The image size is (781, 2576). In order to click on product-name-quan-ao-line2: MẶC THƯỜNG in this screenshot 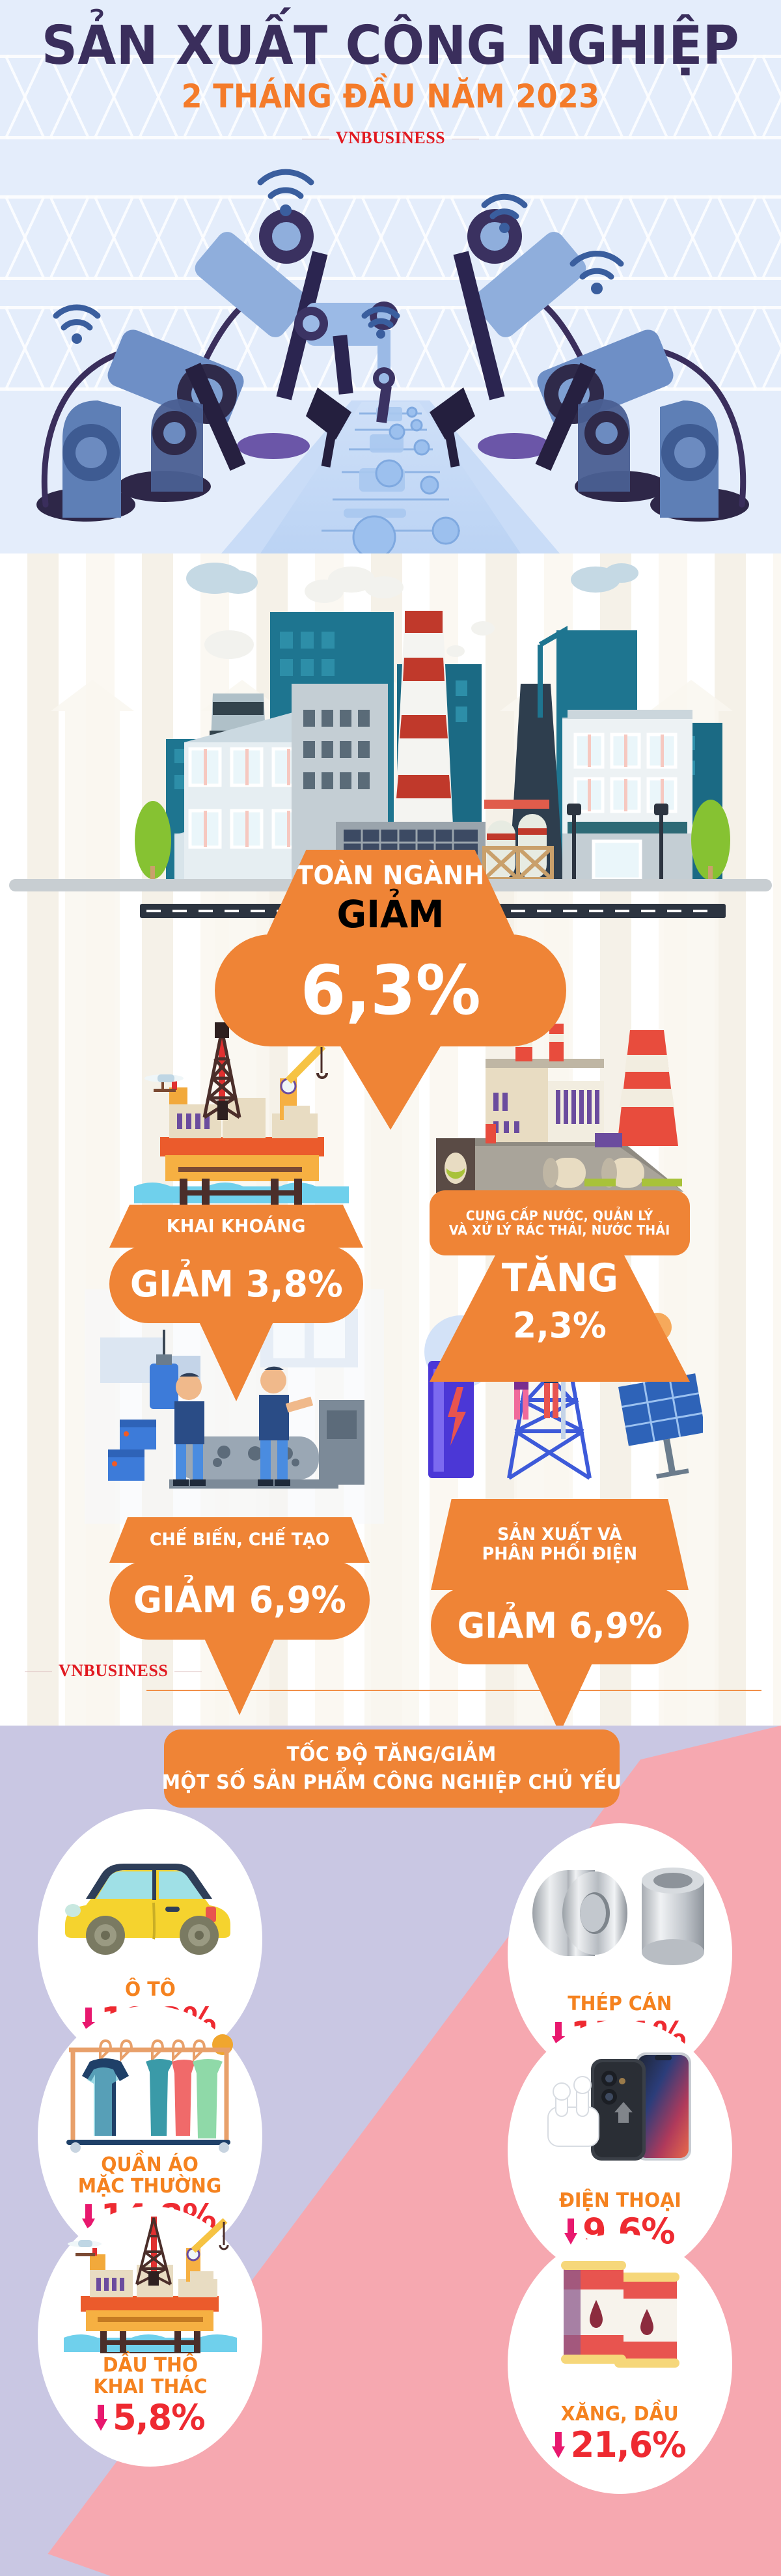, I will do `click(150, 2186)`.